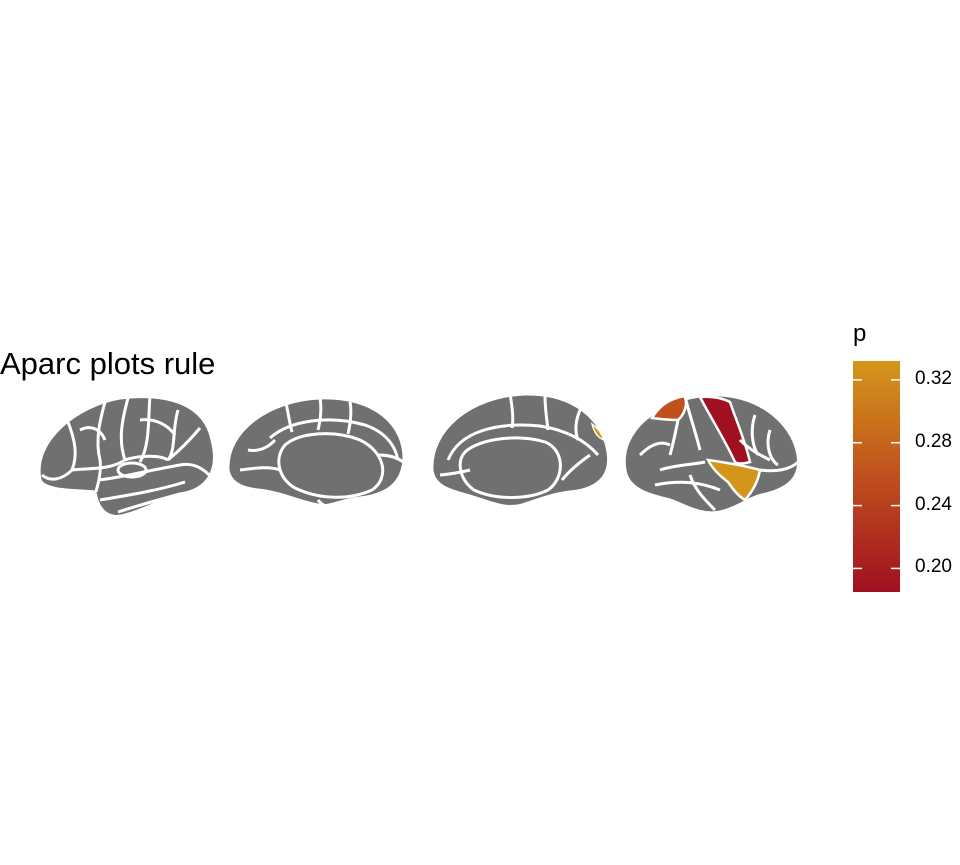 The height and width of the screenshot is (865, 960). Describe the element at coordinates (933, 441) in the screenshot. I see `colorbar-tick-label: 0.28` at that location.